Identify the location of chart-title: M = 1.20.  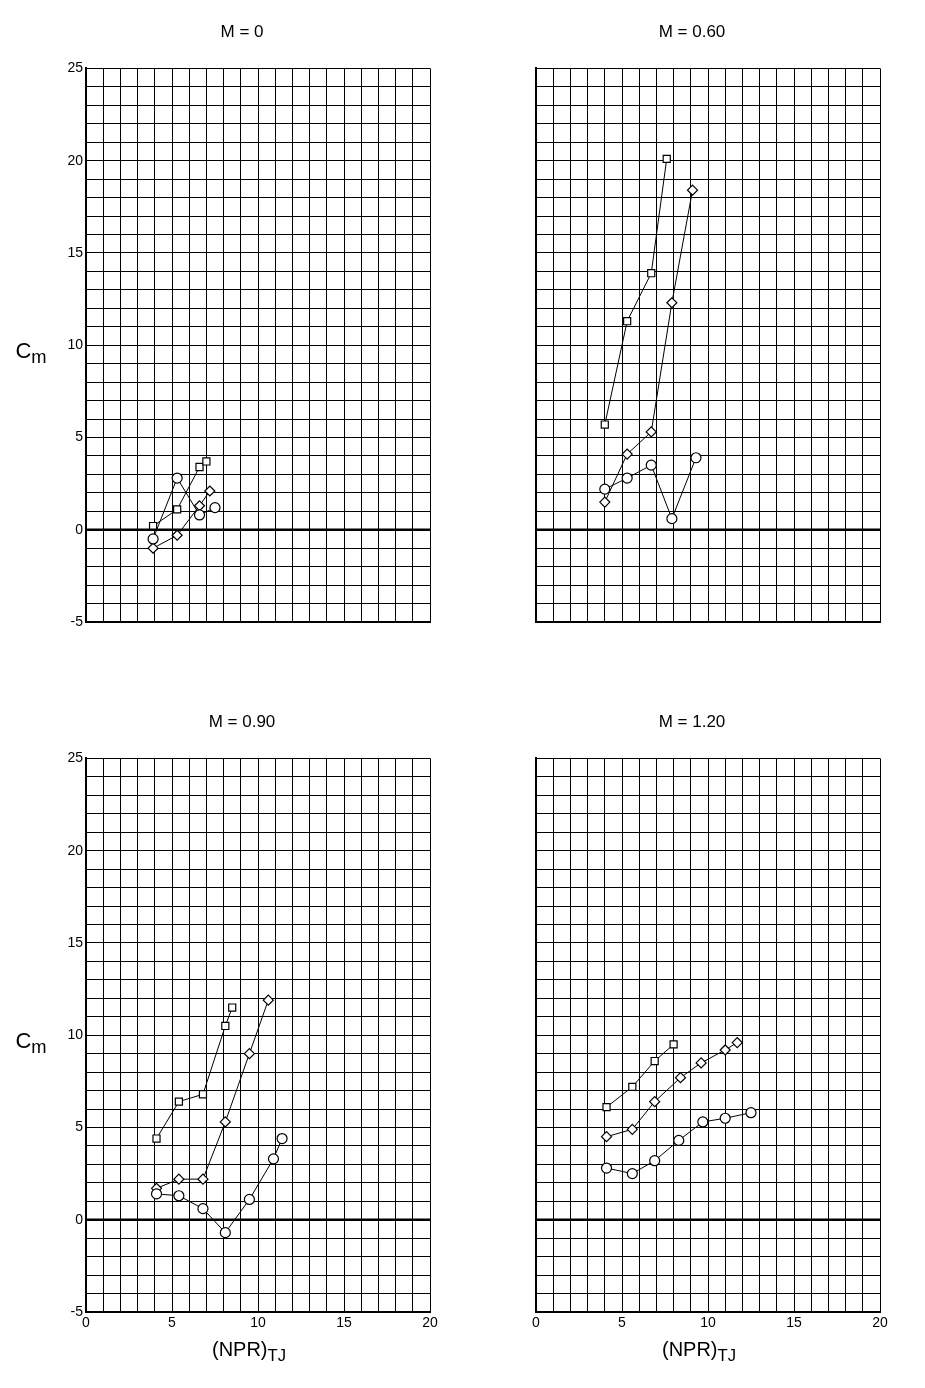
(692, 721).